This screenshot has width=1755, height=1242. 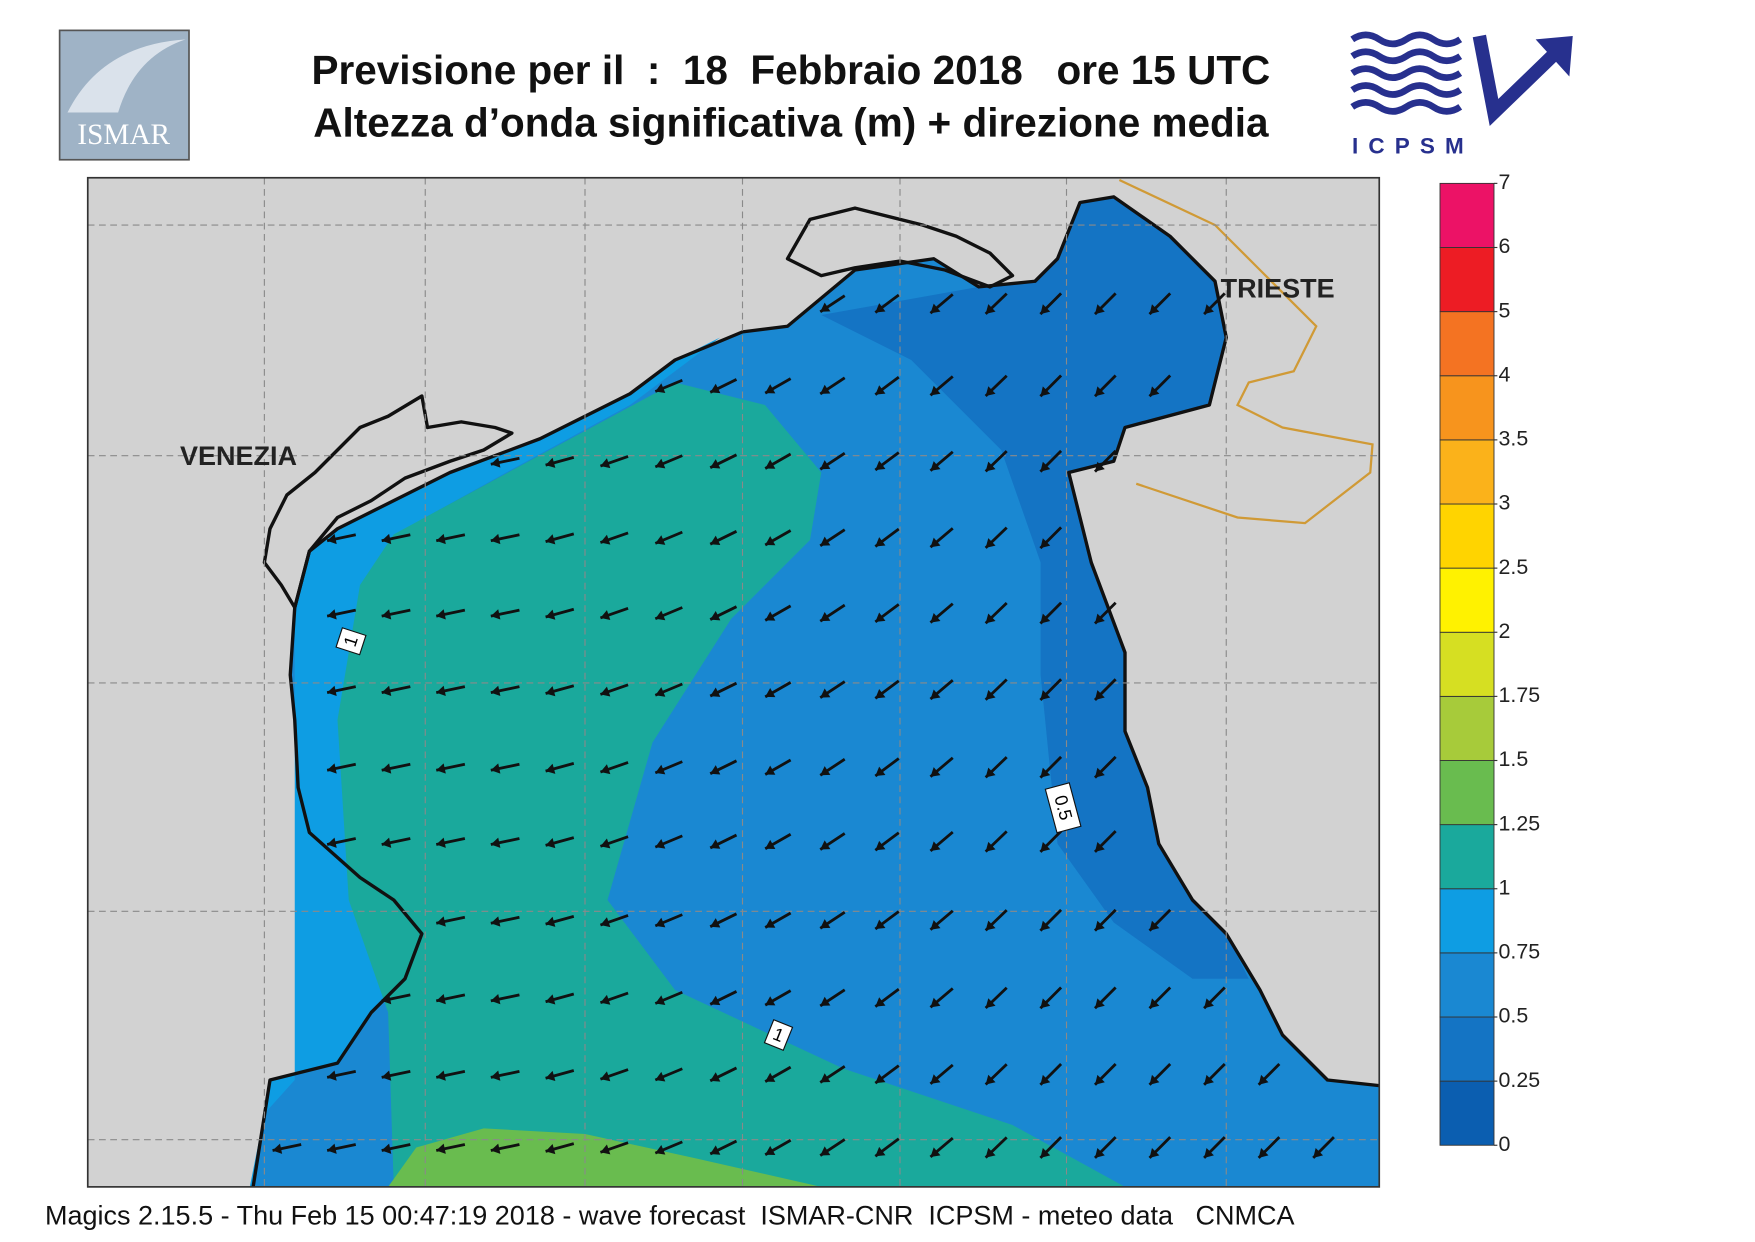 I want to click on colorbar-tick-label: 0.5, so click(x=1514, y=1016).